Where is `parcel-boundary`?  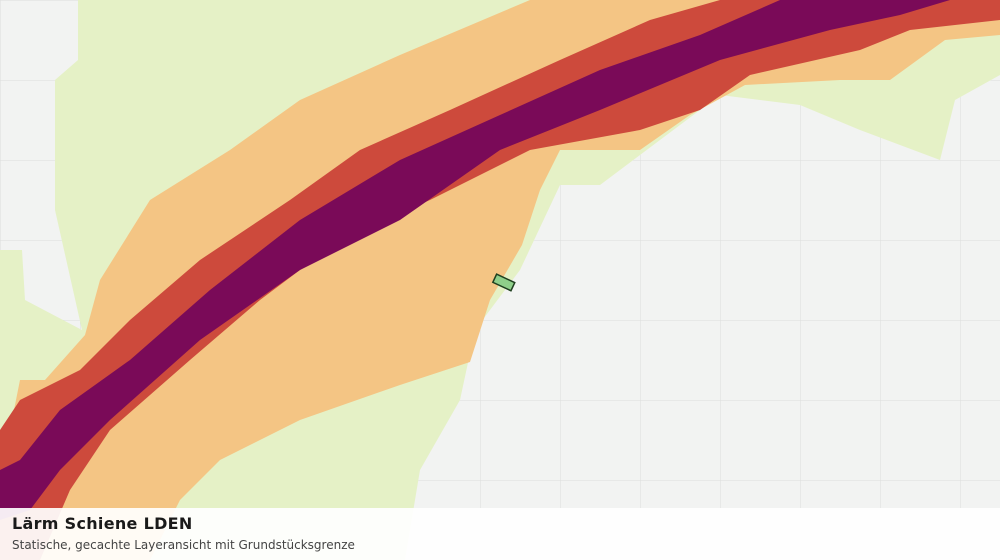 parcel-boundary is located at coordinates (503, 282).